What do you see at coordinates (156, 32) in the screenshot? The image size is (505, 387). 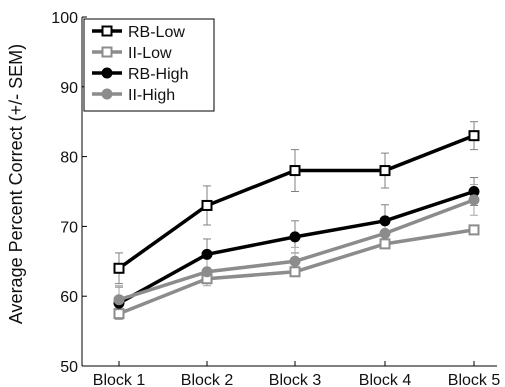 I see `legend-label: RB-Low` at bounding box center [156, 32].